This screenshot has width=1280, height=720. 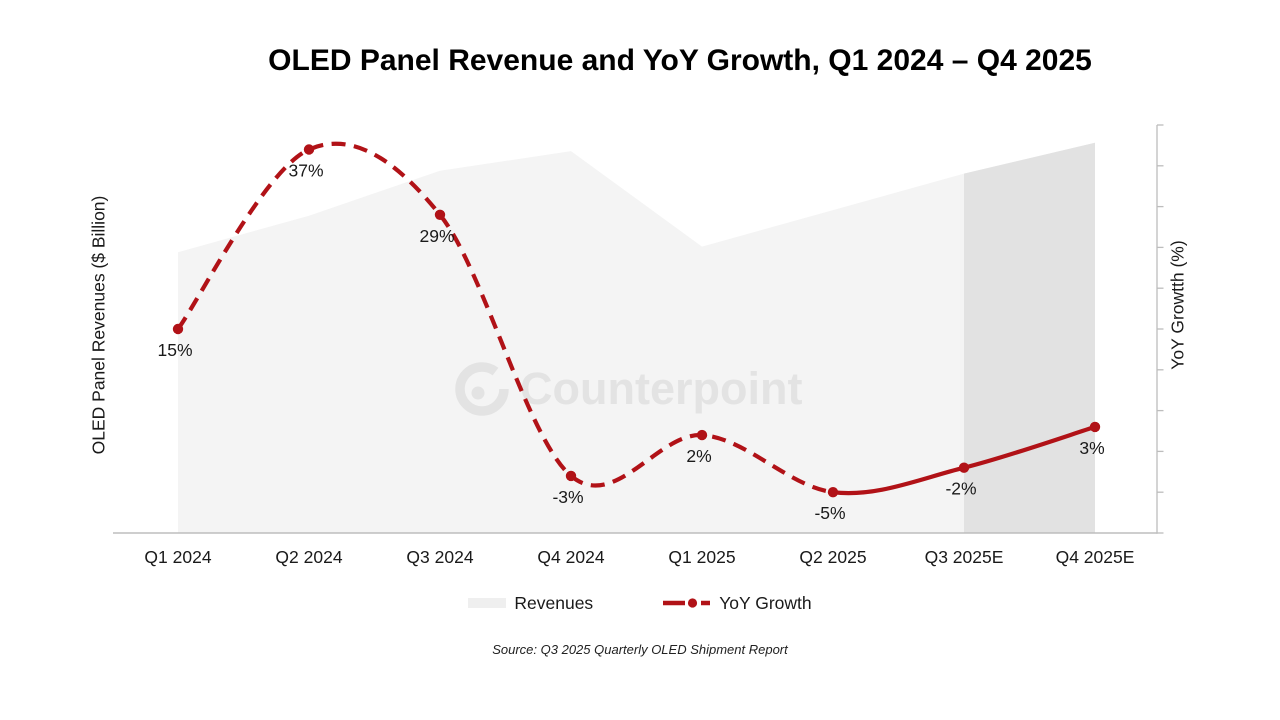 I want to click on yoy-point-label: 37%, so click(x=305, y=171).